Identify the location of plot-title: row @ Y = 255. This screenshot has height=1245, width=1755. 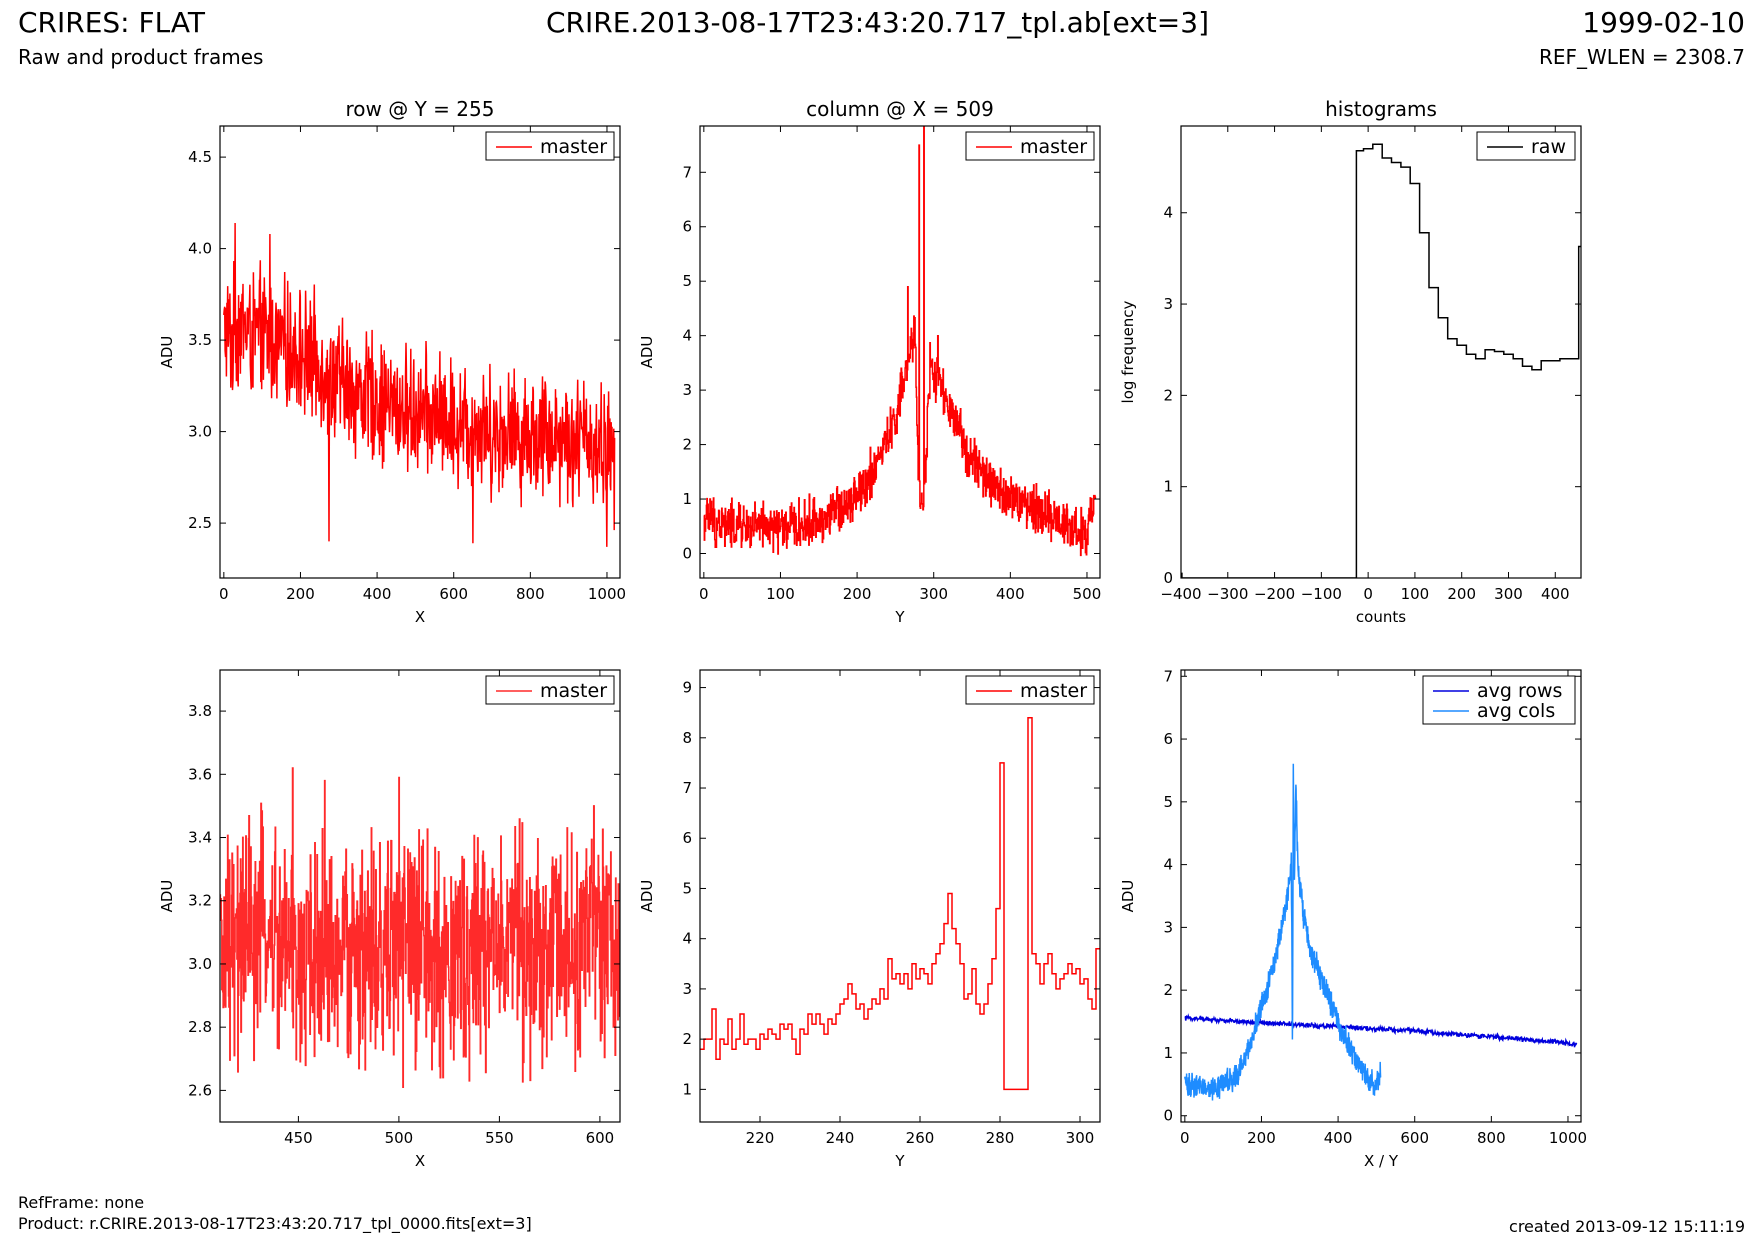
(420, 109).